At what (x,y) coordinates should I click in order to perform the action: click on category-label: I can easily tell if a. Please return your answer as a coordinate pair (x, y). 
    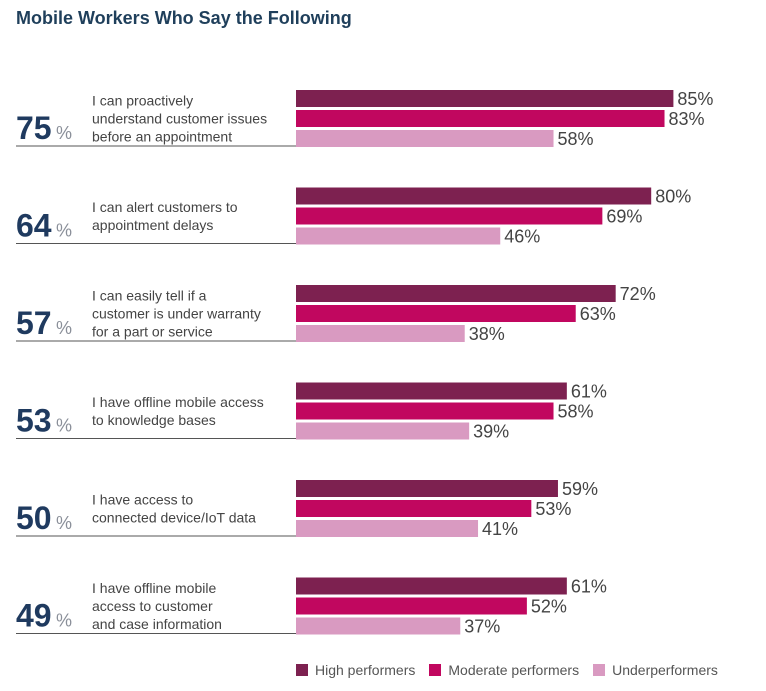
    Looking at the image, I should click on (149, 296).